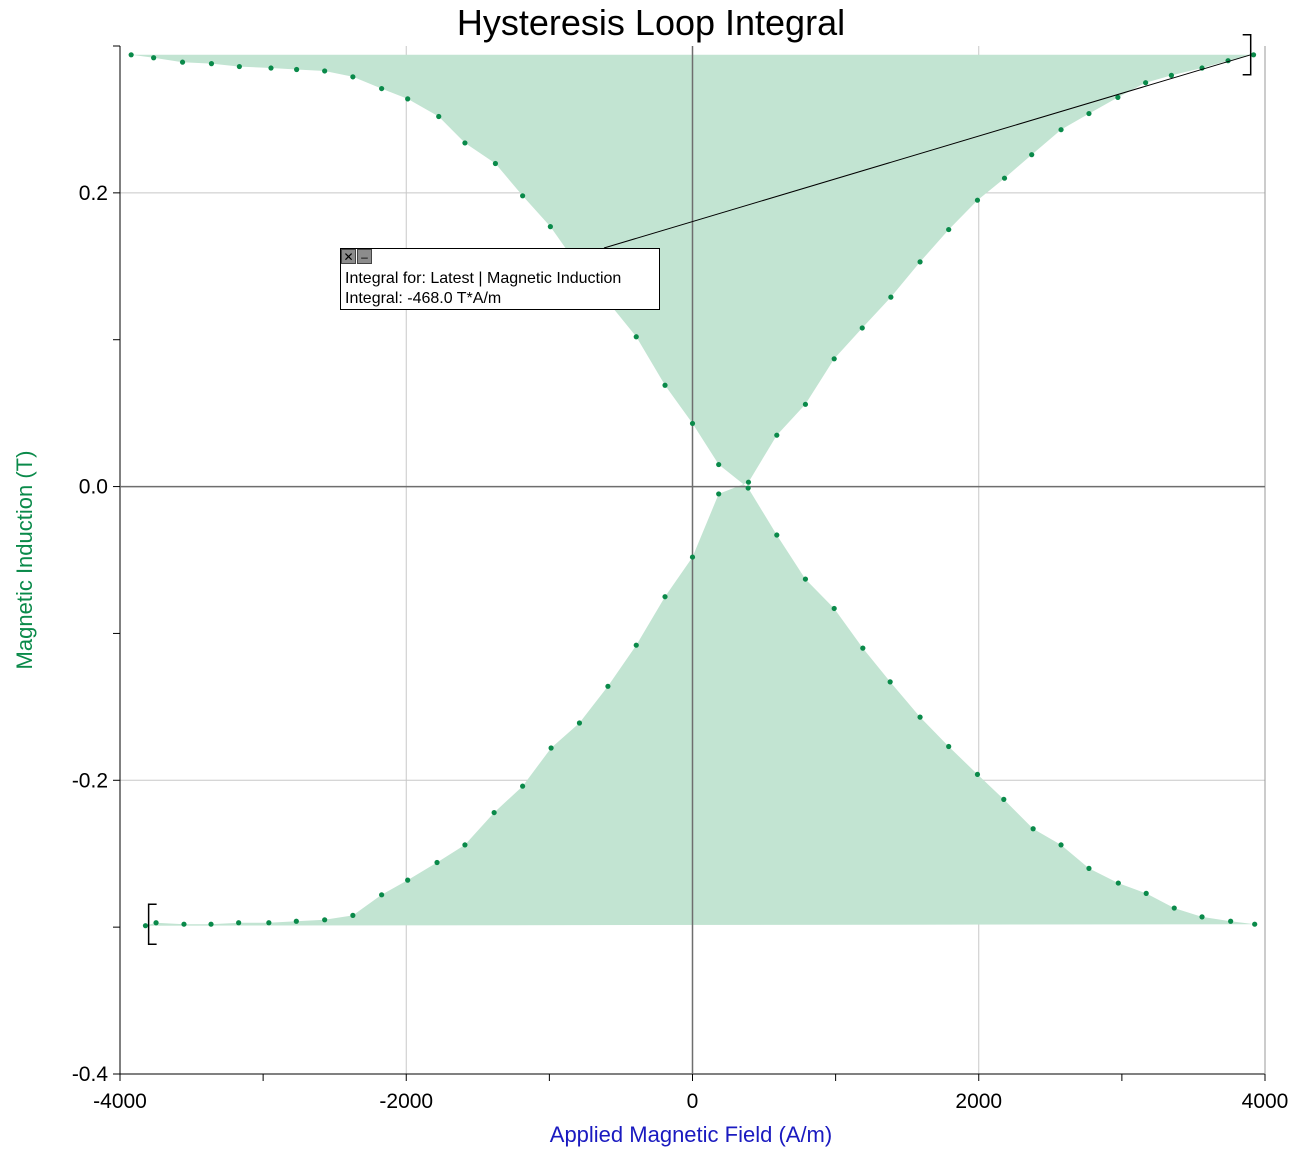 Image resolution: width=1300 pixels, height=1157 pixels. Describe the element at coordinates (93, 193) in the screenshot. I see `y-tick-label: 0.2` at that location.